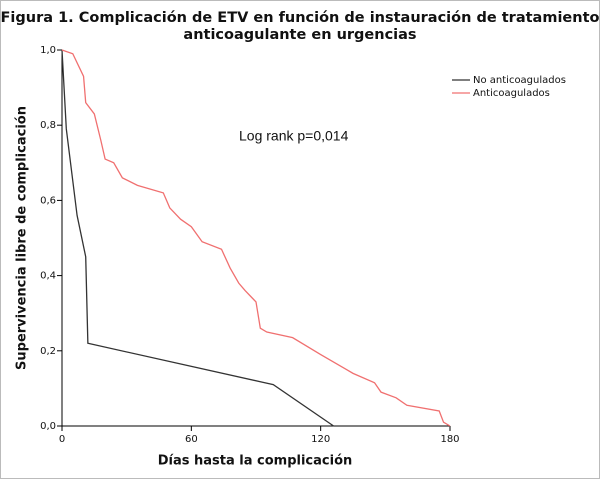 This screenshot has height=479, width=600. What do you see at coordinates (48, 200) in the screenshot?
I see `y-tick-label: 0,6` at bounding box center [48, 200].